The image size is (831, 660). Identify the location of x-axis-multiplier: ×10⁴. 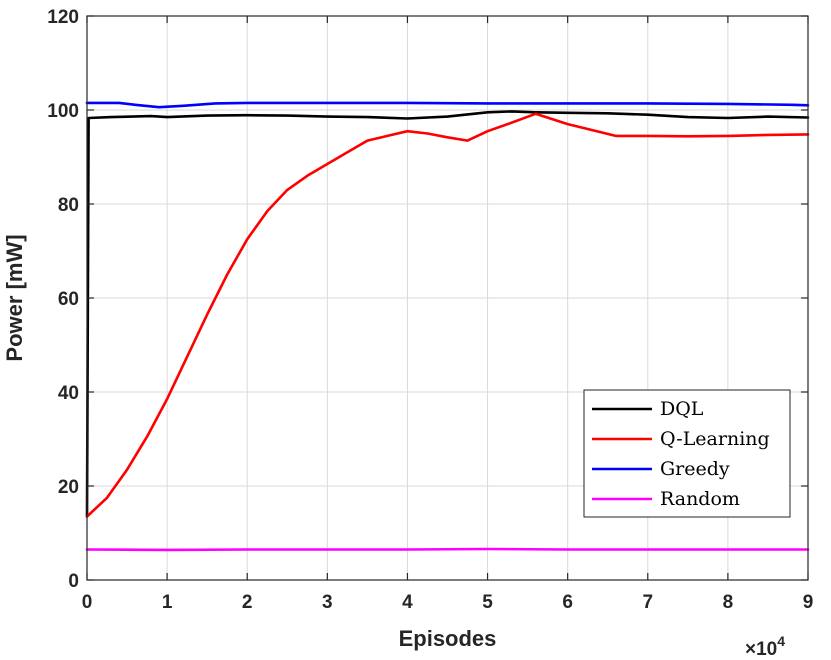
(765, 646).